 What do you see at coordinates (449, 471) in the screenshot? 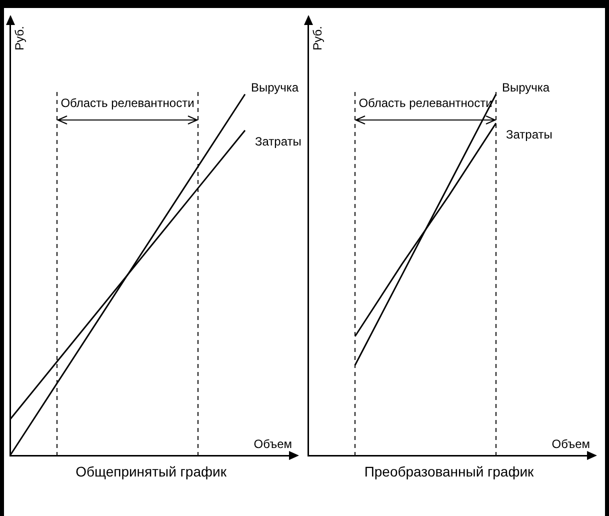
I see `text: Преобразованный график` at bounding box center [449, 471].